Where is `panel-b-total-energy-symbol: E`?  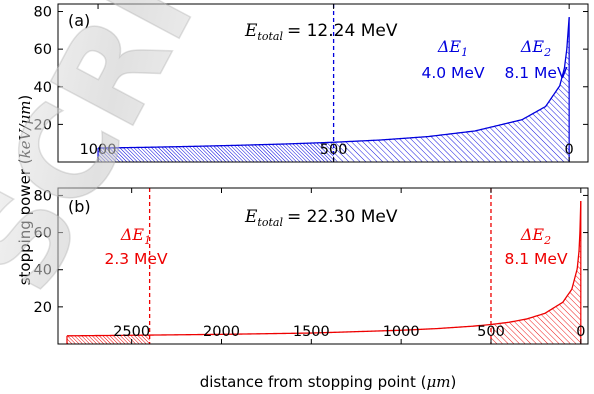 panel-b-total-energy-symbol: E is located at coordinates (251, 217).